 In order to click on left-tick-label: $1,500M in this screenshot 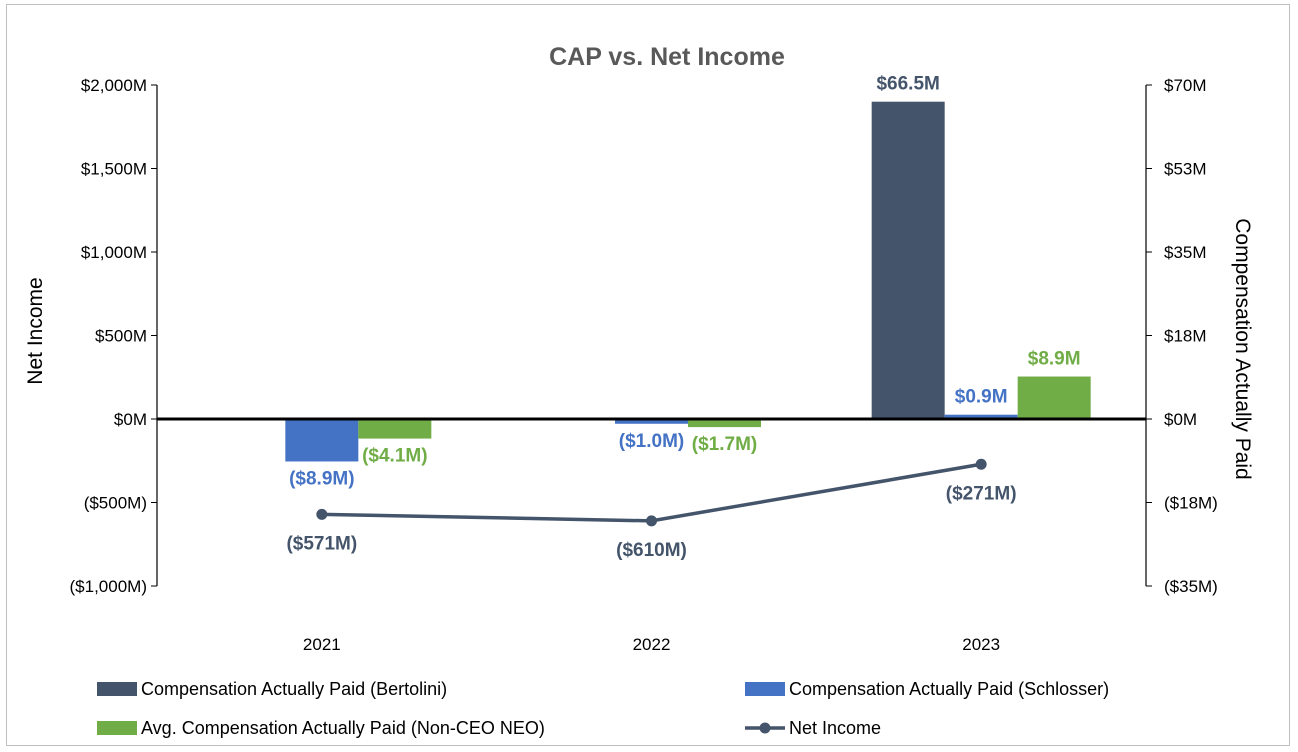, I will do `click(114, 169)`.